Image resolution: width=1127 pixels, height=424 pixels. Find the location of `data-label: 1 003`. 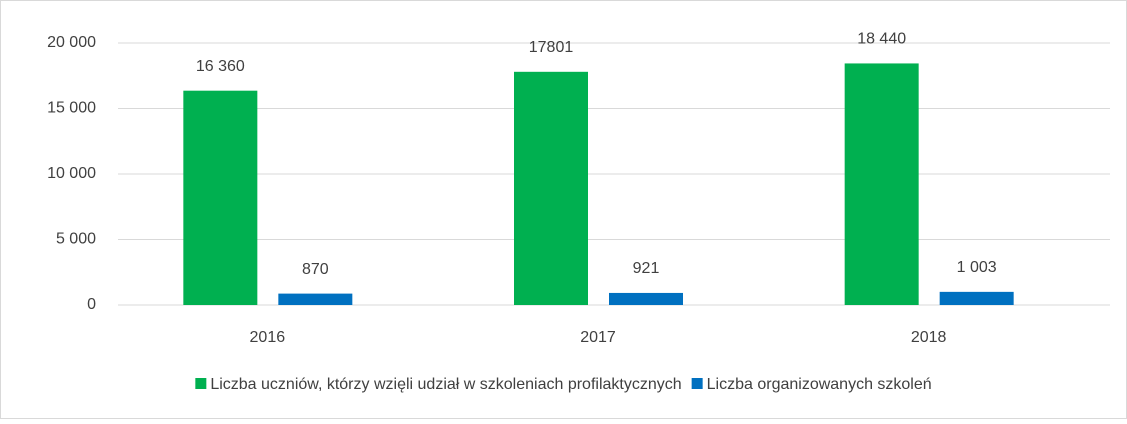

data-label: 1 003 is located at coordinates (977, 267).